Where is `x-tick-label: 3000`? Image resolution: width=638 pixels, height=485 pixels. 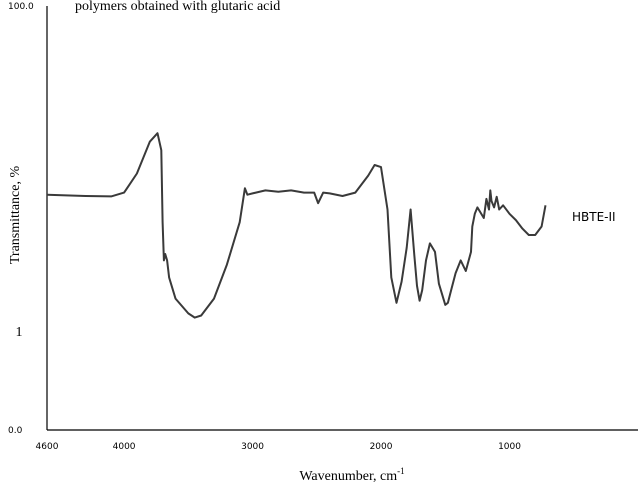
x-tick-label: 3000 is located at coordinates (252, 447).